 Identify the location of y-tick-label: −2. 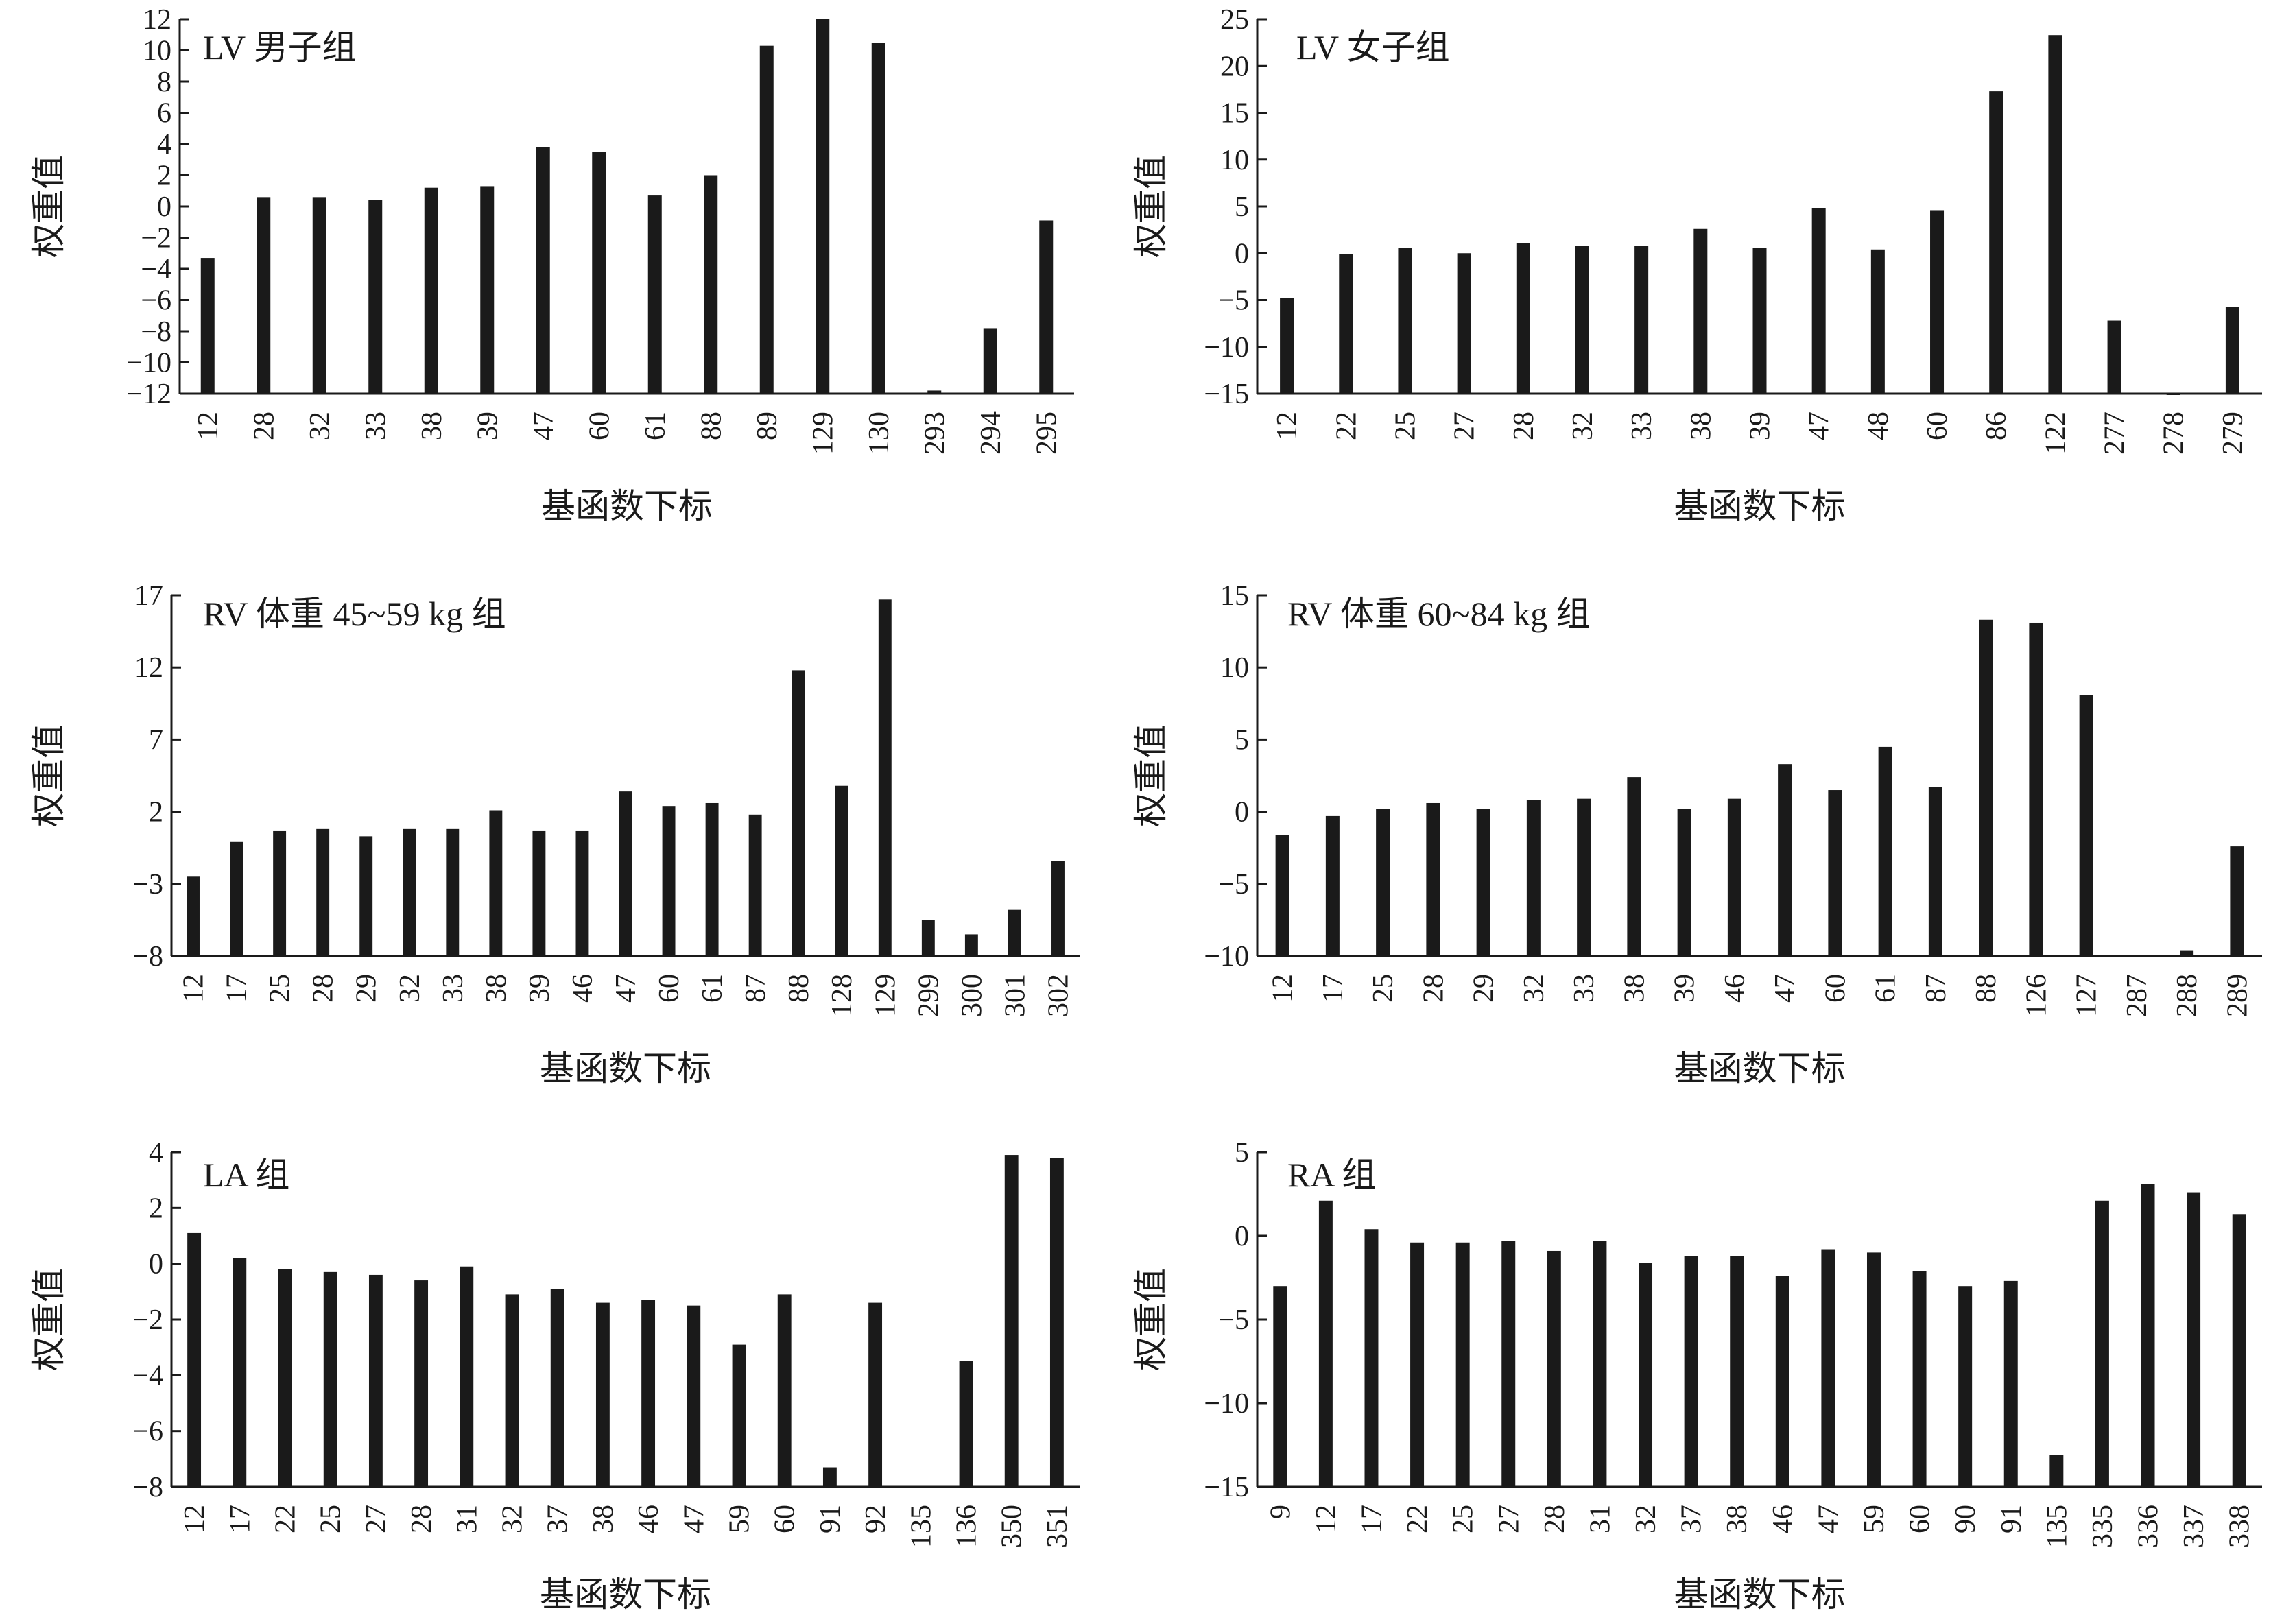
(156, 238).